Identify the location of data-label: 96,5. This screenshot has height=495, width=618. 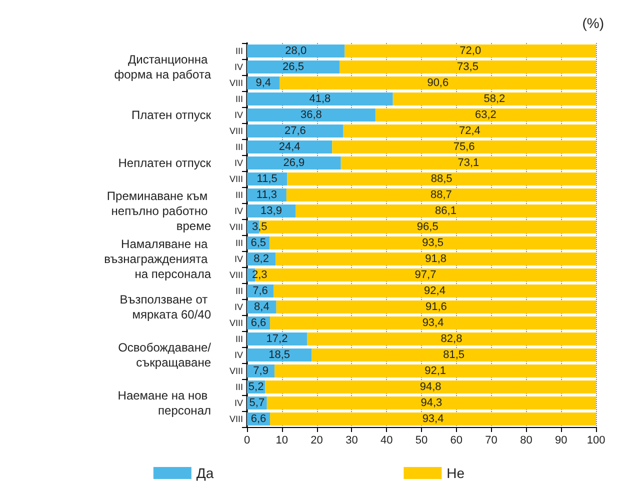
(427, 227).